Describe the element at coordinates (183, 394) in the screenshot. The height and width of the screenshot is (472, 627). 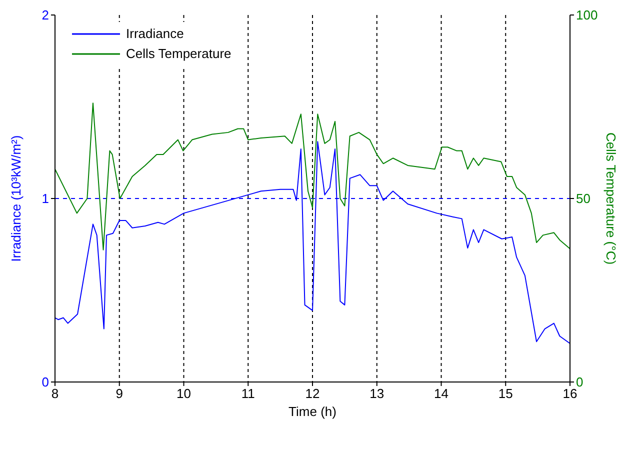
I see `x-tick-label: 10` at that location.